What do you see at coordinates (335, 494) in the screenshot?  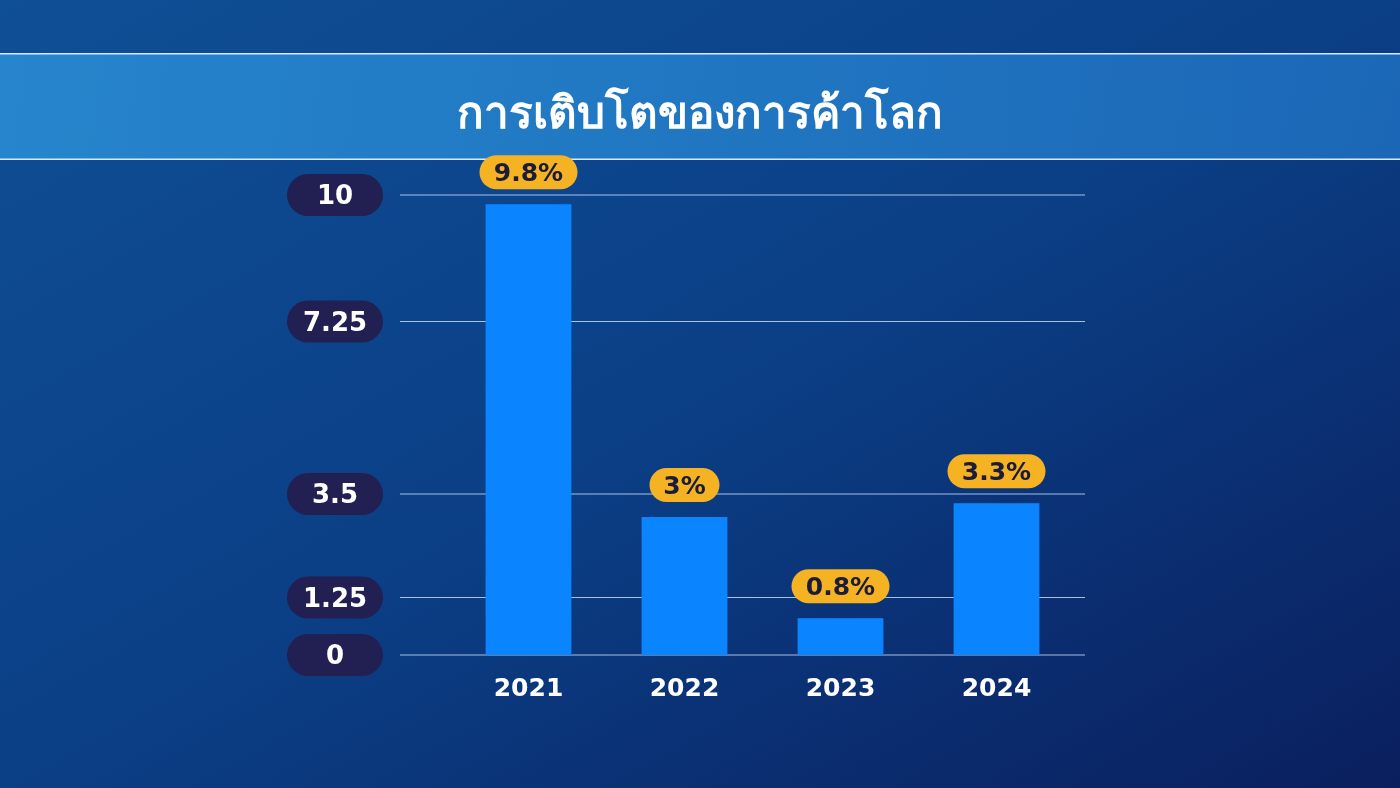 I see `y-tick-label: 3.5` at bounding box center [335, 494].